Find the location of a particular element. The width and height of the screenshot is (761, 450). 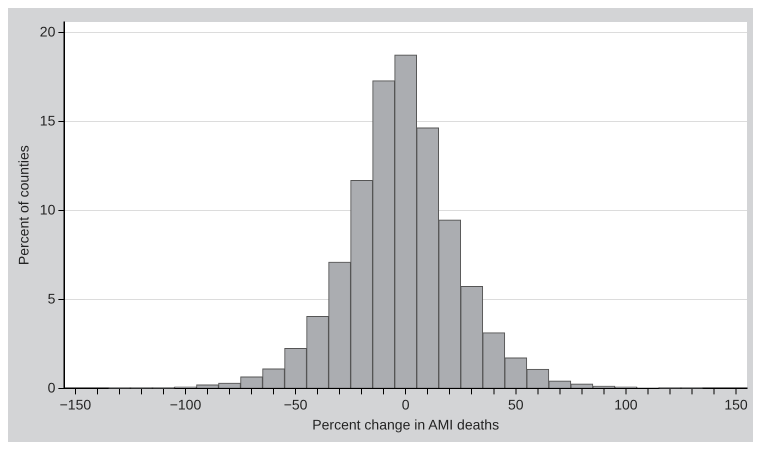

x-tick-label: 150 is located at coordinates (736, 404).